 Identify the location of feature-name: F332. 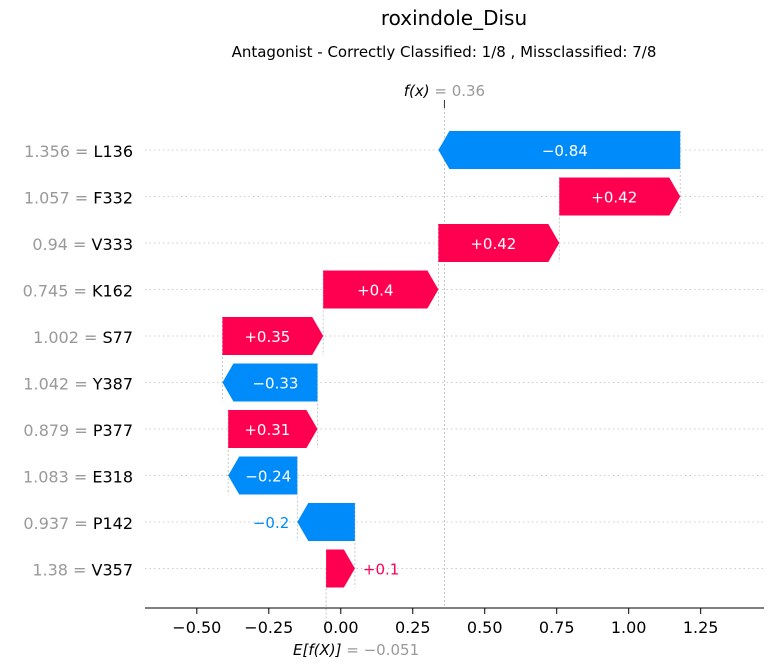
(113, 197).